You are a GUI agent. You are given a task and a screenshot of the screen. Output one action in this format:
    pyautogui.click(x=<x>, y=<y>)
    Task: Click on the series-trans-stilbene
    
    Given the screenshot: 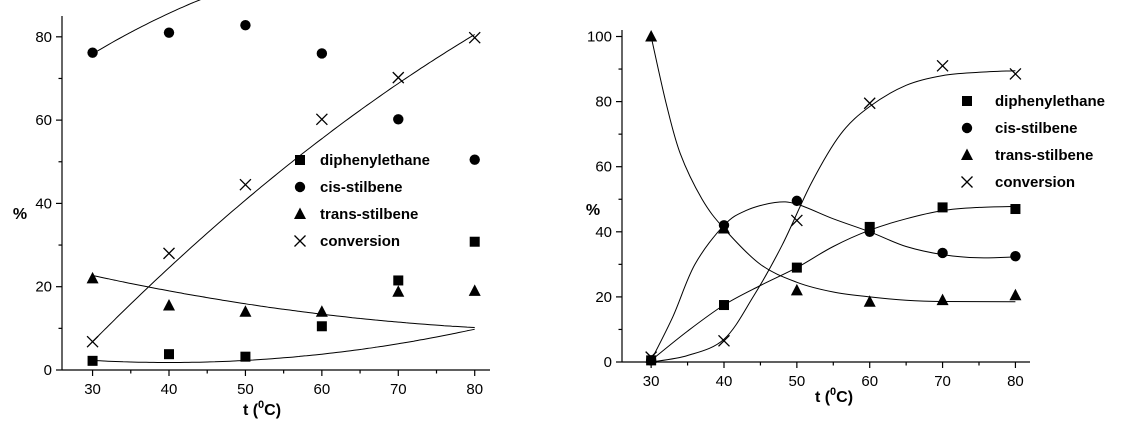 What is the action you would take?
    pyautogui.click(x=283, y=299)
    